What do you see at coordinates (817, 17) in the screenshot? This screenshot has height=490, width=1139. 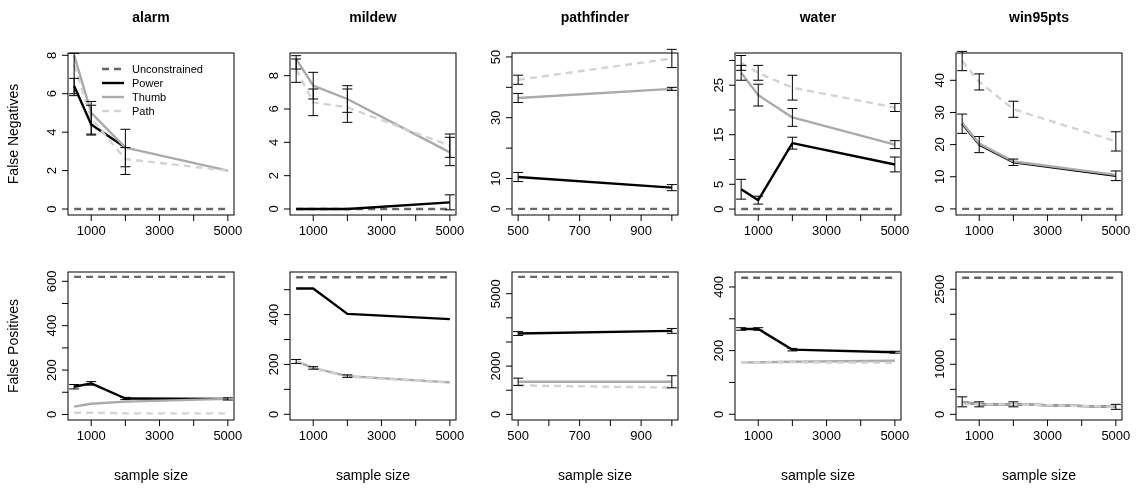 I see `chart-title: water` at bounding box center [817, 17].